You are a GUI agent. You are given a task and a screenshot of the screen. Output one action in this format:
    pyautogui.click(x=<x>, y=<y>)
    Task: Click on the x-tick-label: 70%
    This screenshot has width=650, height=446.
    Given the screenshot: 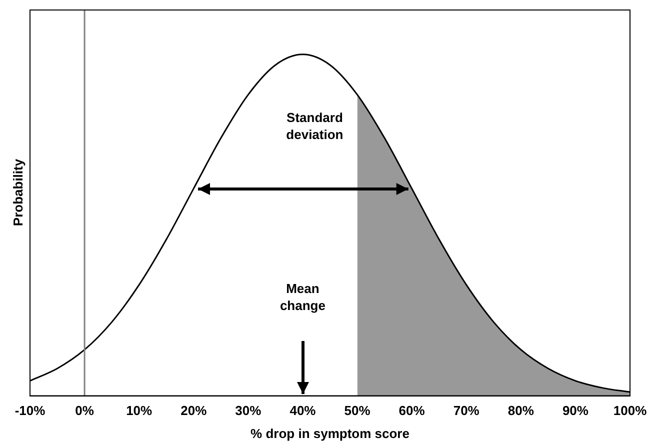 What is the action you would take?
    pyautogui.click(x=466, y=410)
    